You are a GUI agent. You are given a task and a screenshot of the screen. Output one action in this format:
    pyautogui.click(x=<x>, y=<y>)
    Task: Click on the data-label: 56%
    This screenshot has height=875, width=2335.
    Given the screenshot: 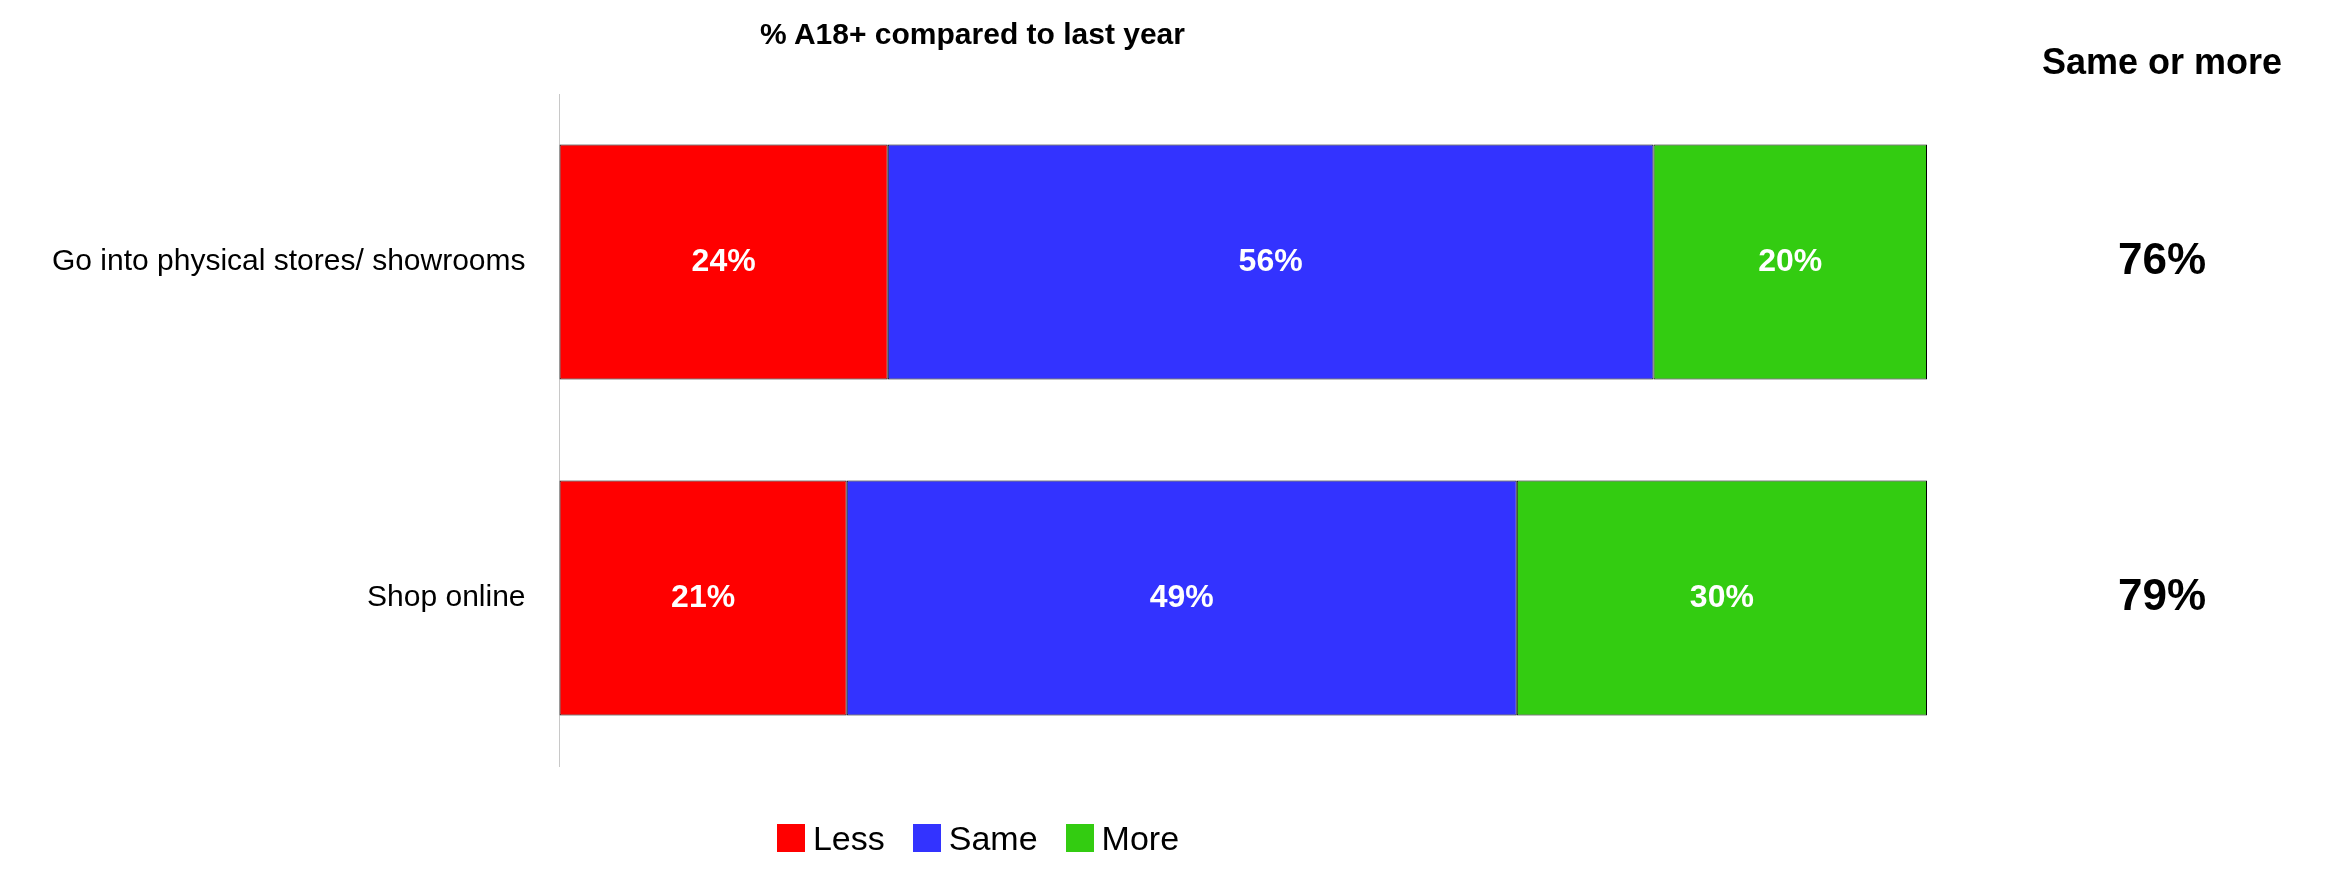 What is the action you would take?
    pyautogui.click(x=1270, y=259)
    